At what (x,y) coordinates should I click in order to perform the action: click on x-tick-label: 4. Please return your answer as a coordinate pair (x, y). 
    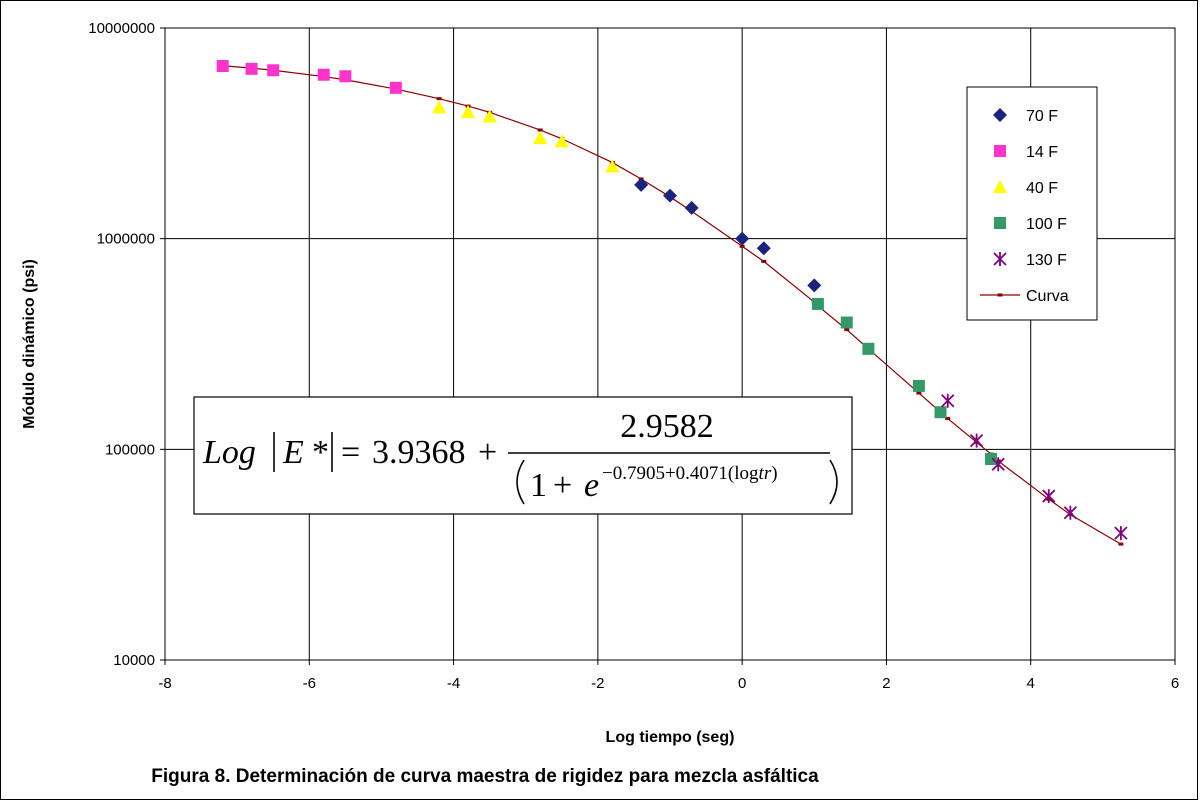
    Looking at the image, I should click on (1031, 683).